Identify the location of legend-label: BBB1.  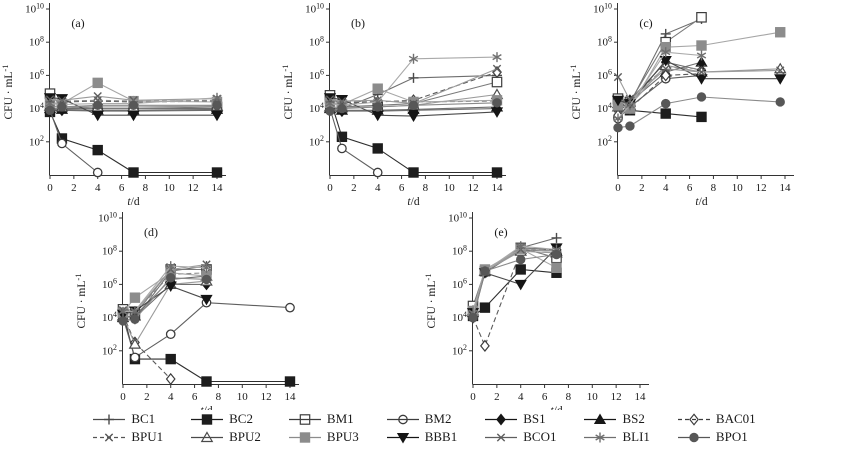
(441, 436).